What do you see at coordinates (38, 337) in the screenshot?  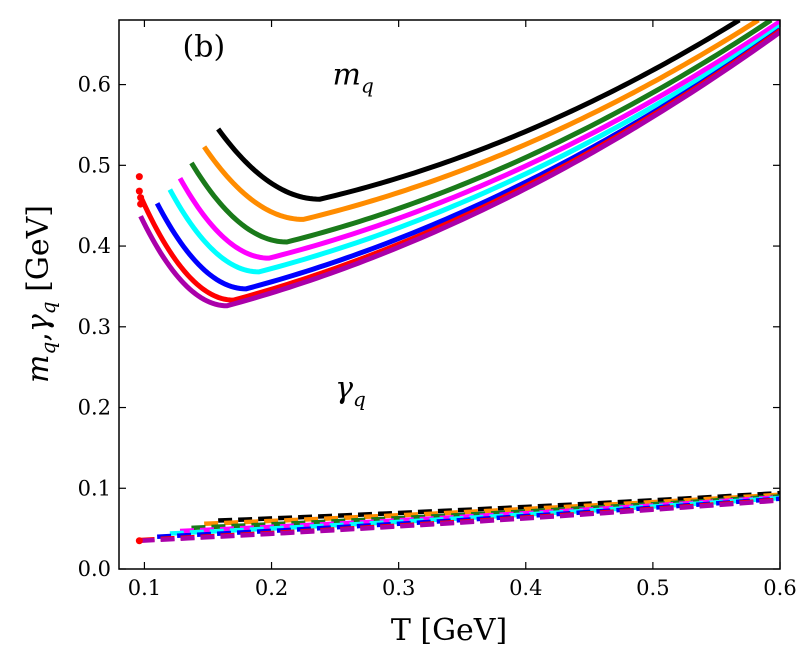 I see `ylabel-sep: ,` at bounding box center [38, 337].